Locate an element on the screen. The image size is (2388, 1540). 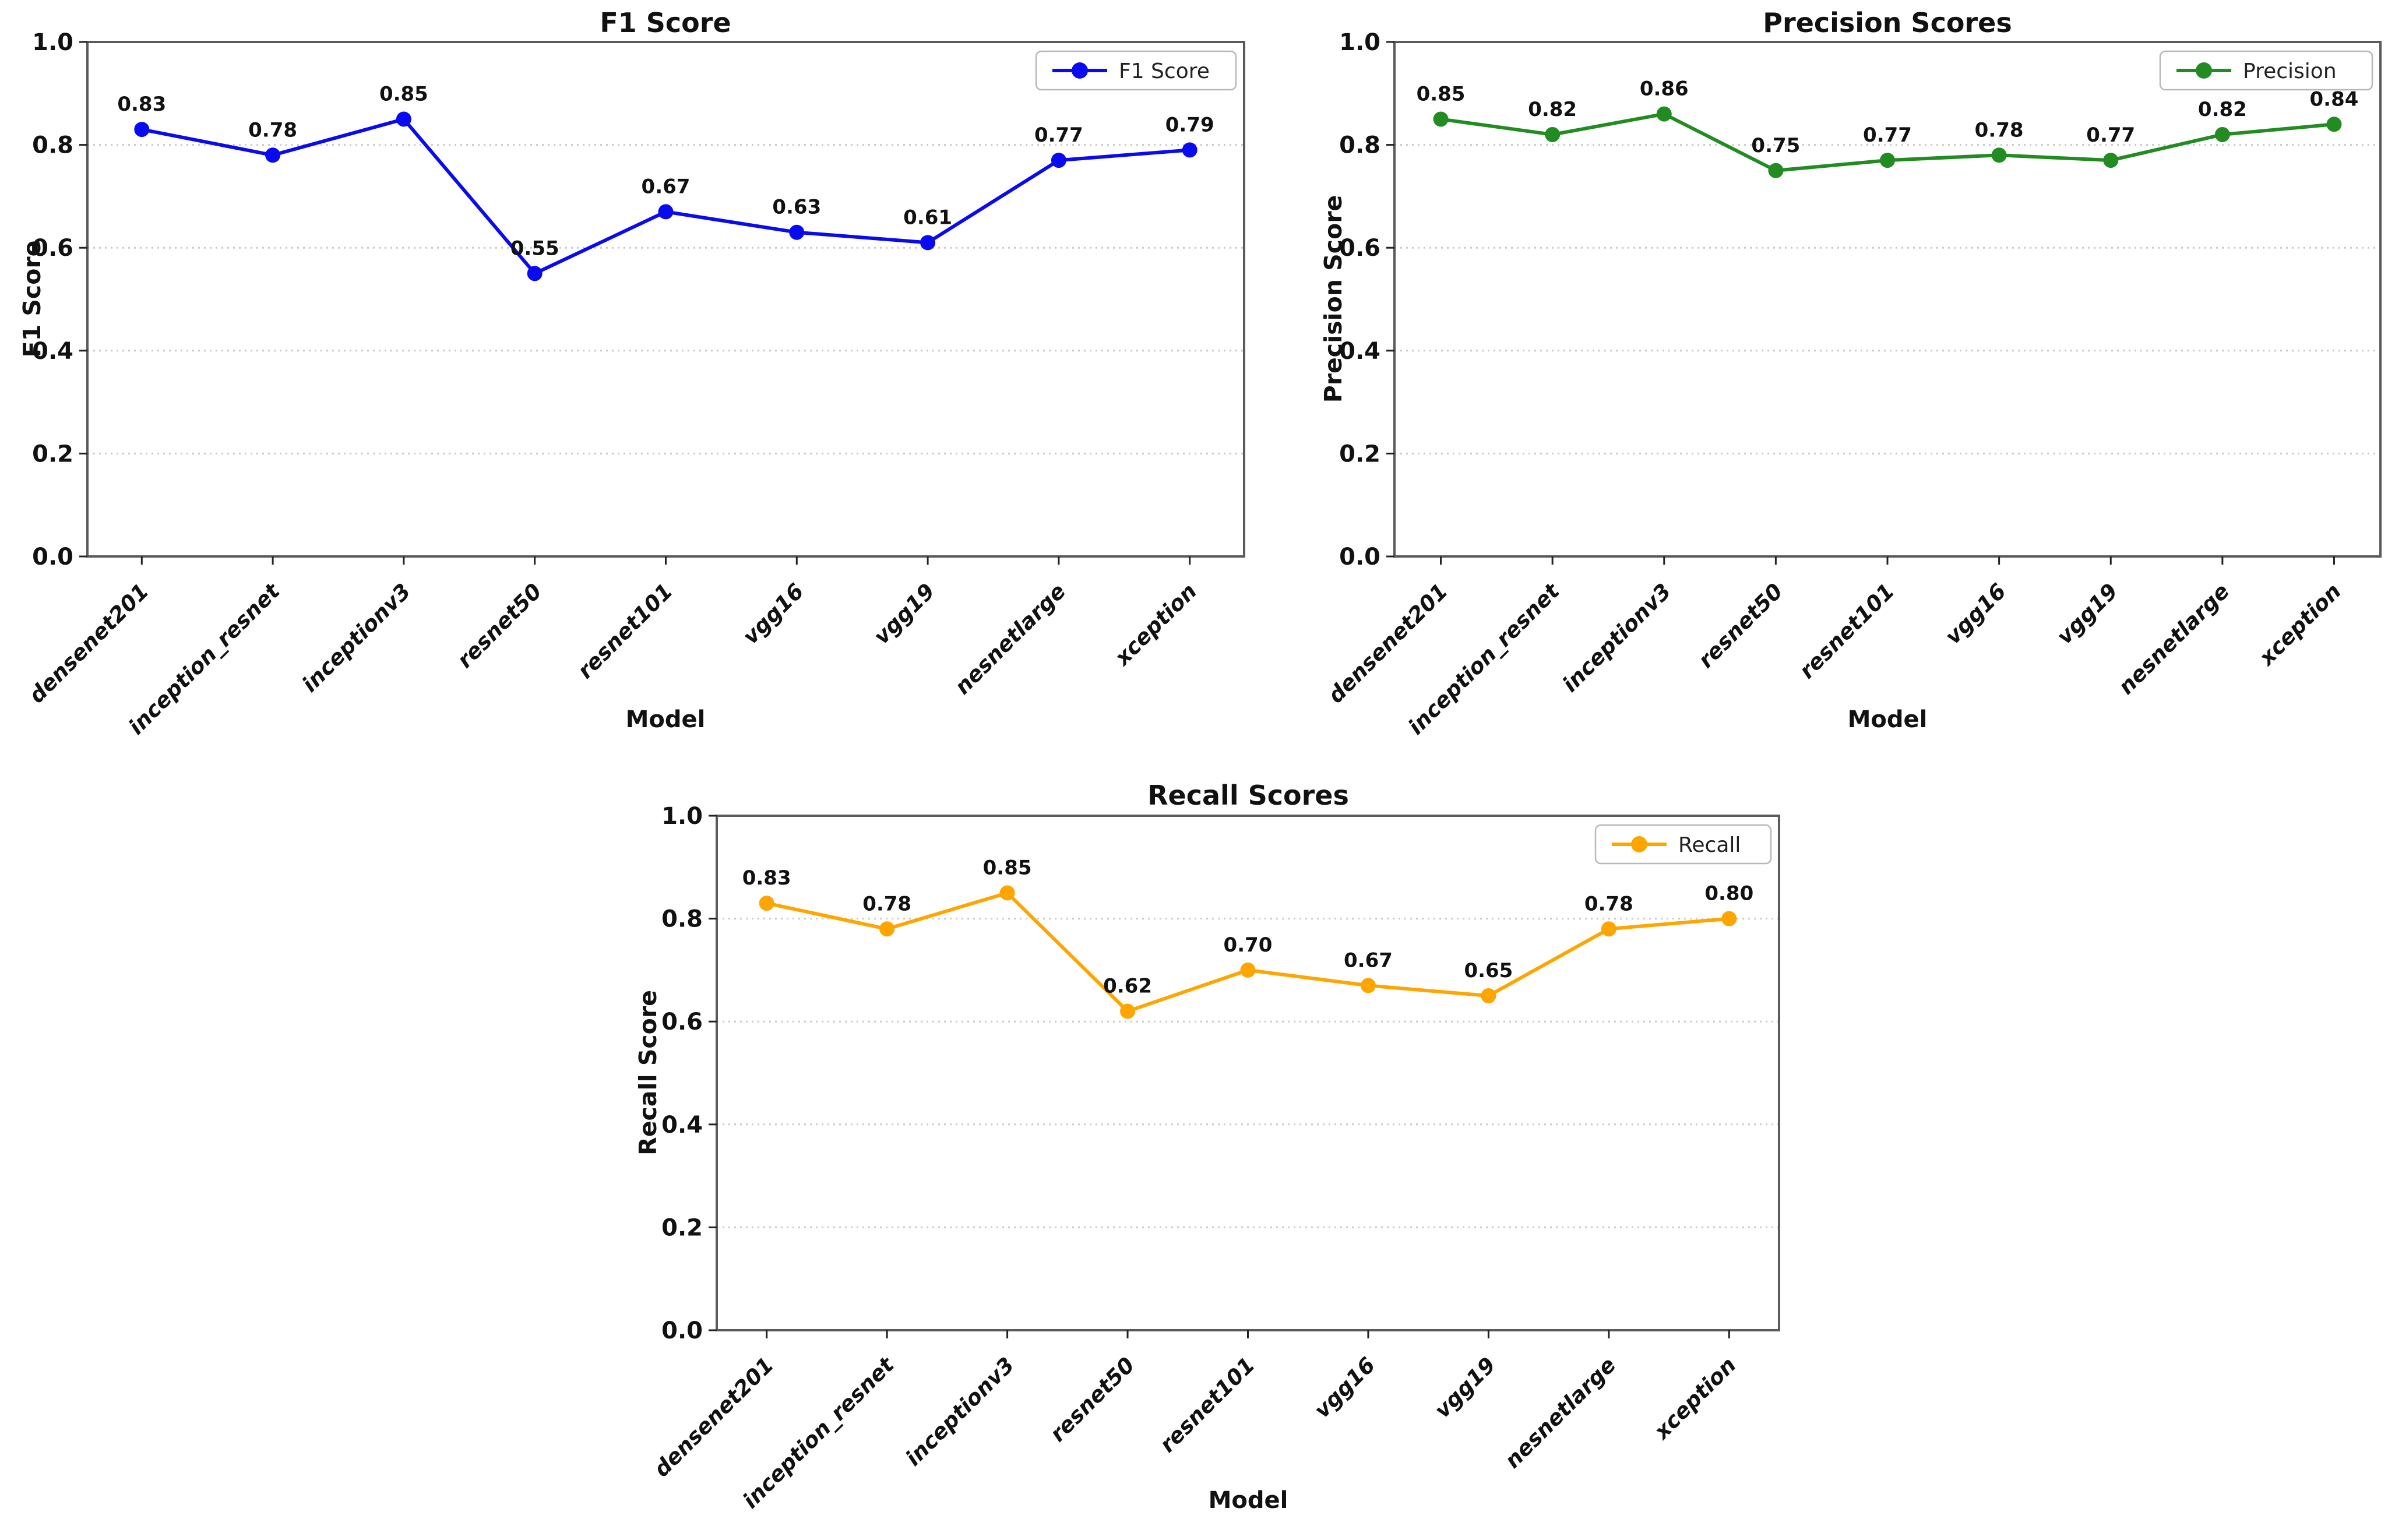
data-point-label: 0.79 is located at coordinates (1189, 125).